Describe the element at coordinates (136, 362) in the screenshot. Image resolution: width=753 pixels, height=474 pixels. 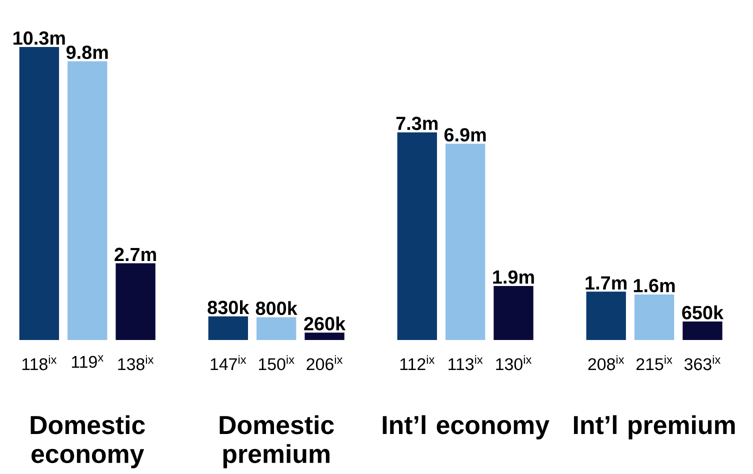
I see `text: 138$^{ix}$` at that location.